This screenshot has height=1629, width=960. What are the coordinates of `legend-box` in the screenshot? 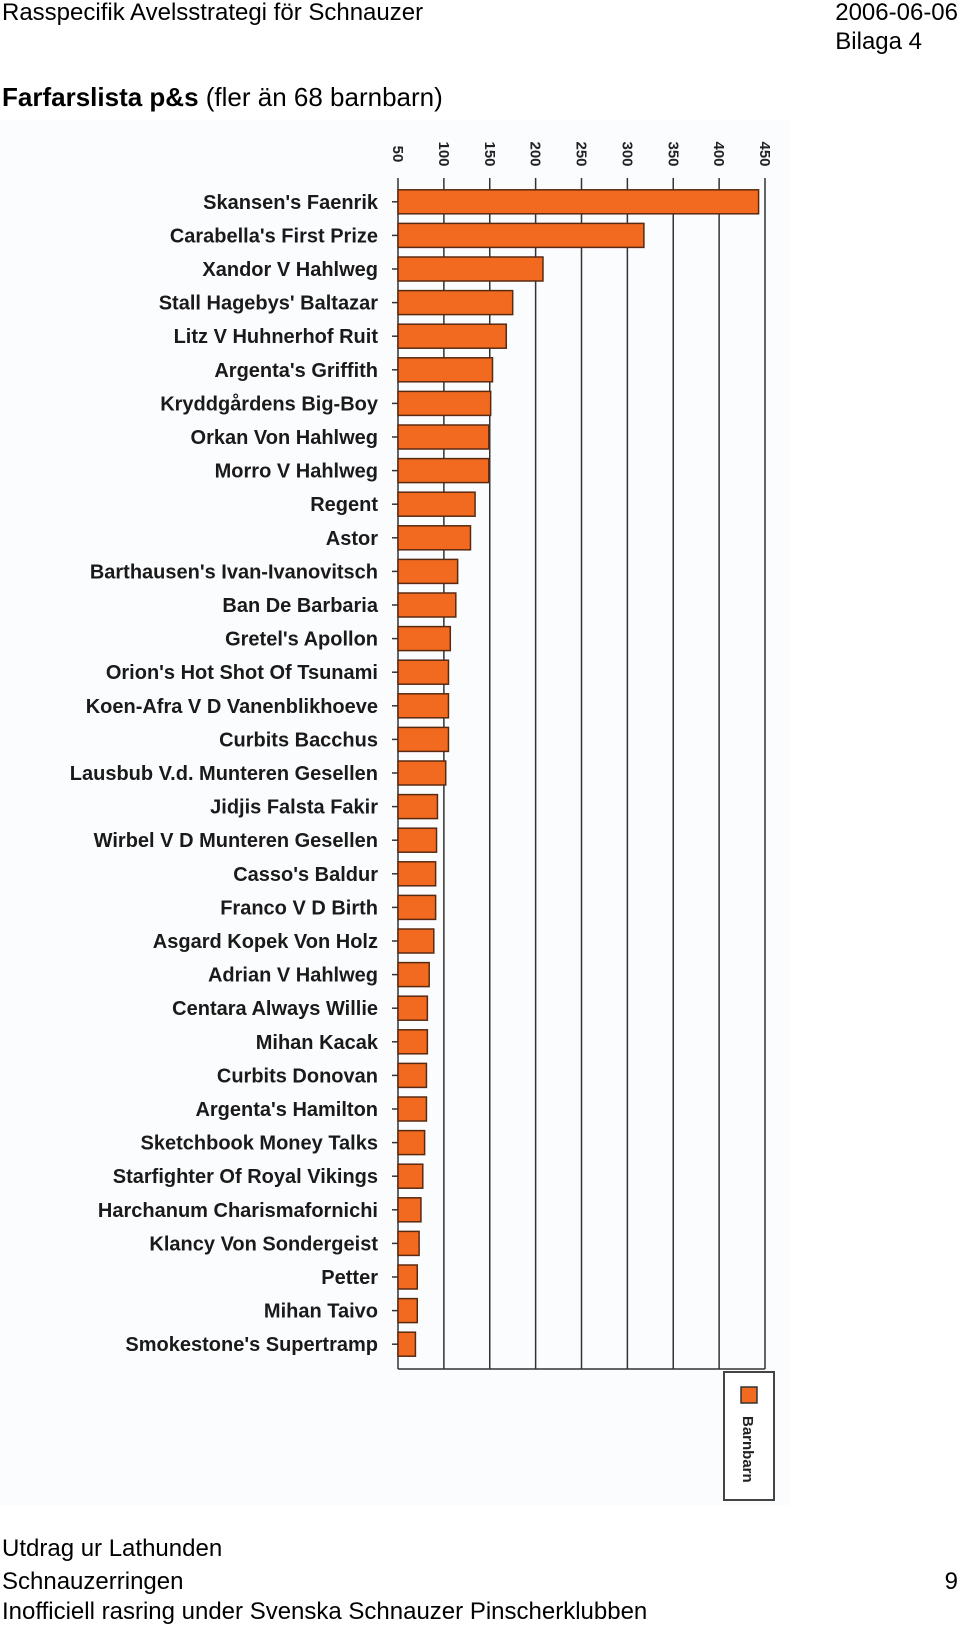 It's located at (749, 1436).